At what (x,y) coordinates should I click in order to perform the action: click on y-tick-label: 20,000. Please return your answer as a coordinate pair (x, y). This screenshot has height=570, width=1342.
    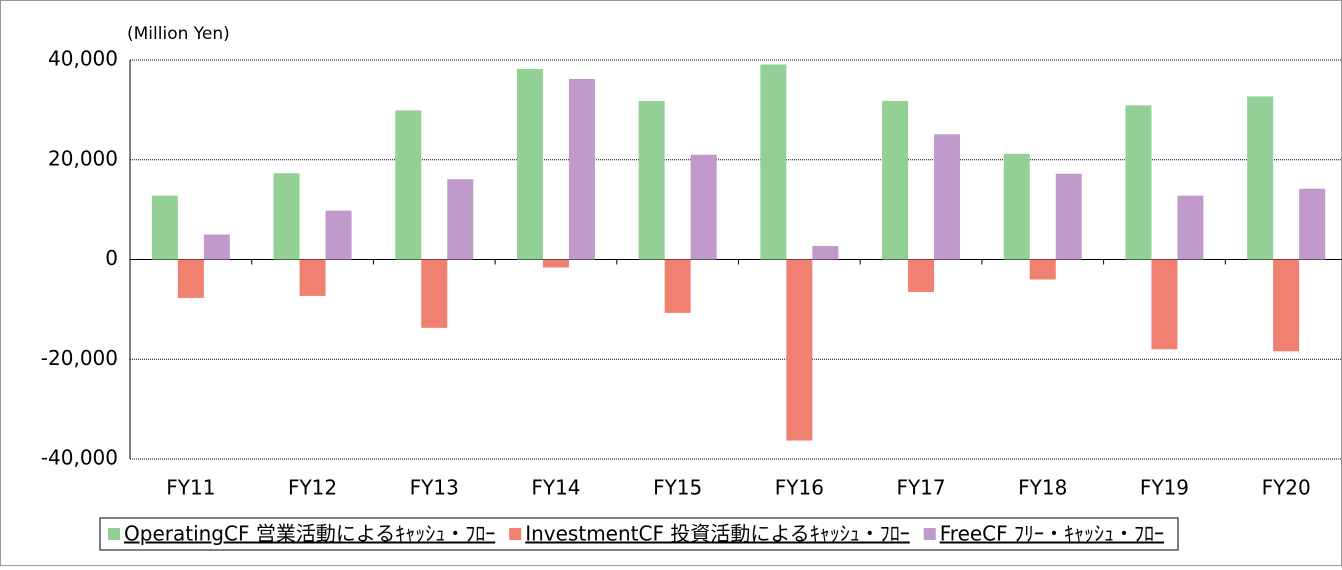
    Looking at the image, I should click on (83, 158).